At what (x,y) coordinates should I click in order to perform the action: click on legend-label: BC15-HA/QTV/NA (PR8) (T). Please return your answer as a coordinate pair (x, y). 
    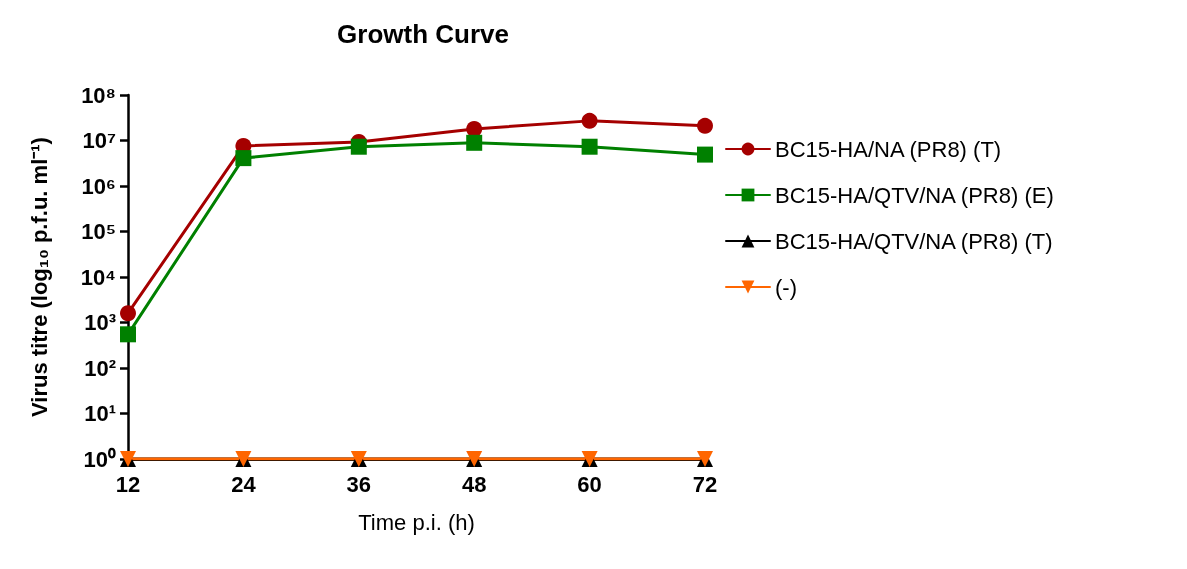
    Looking at the image, I should click on (914, 241).